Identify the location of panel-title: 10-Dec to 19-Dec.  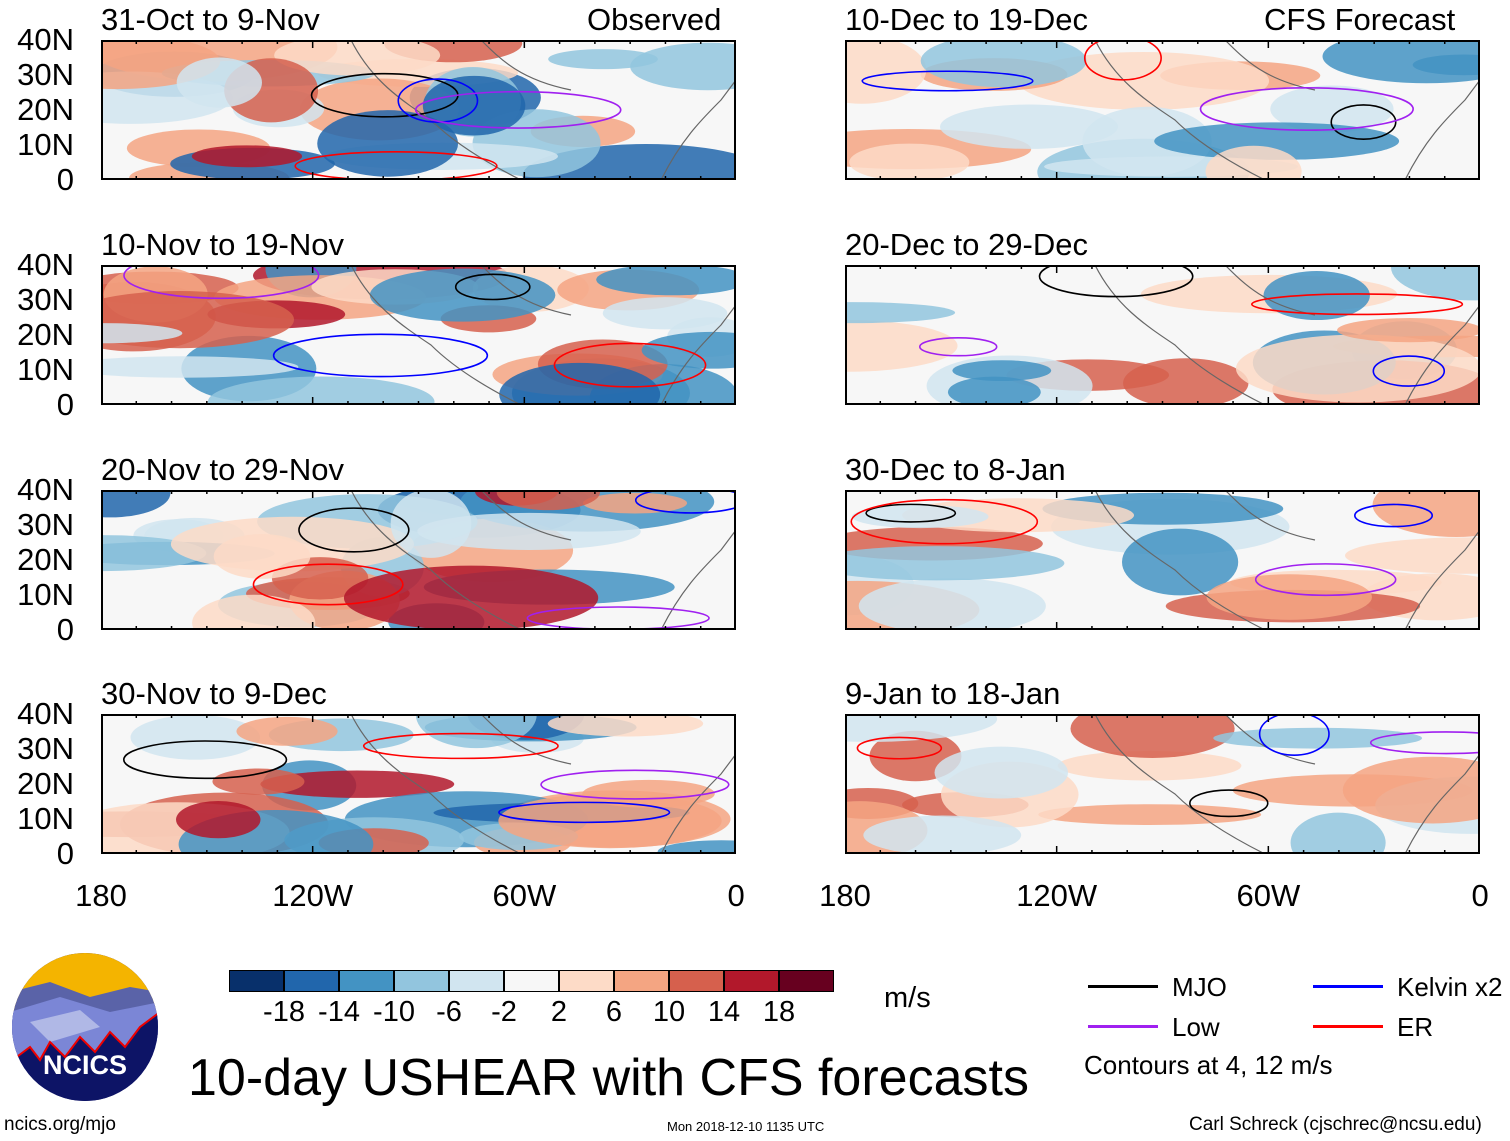
(966, 19).